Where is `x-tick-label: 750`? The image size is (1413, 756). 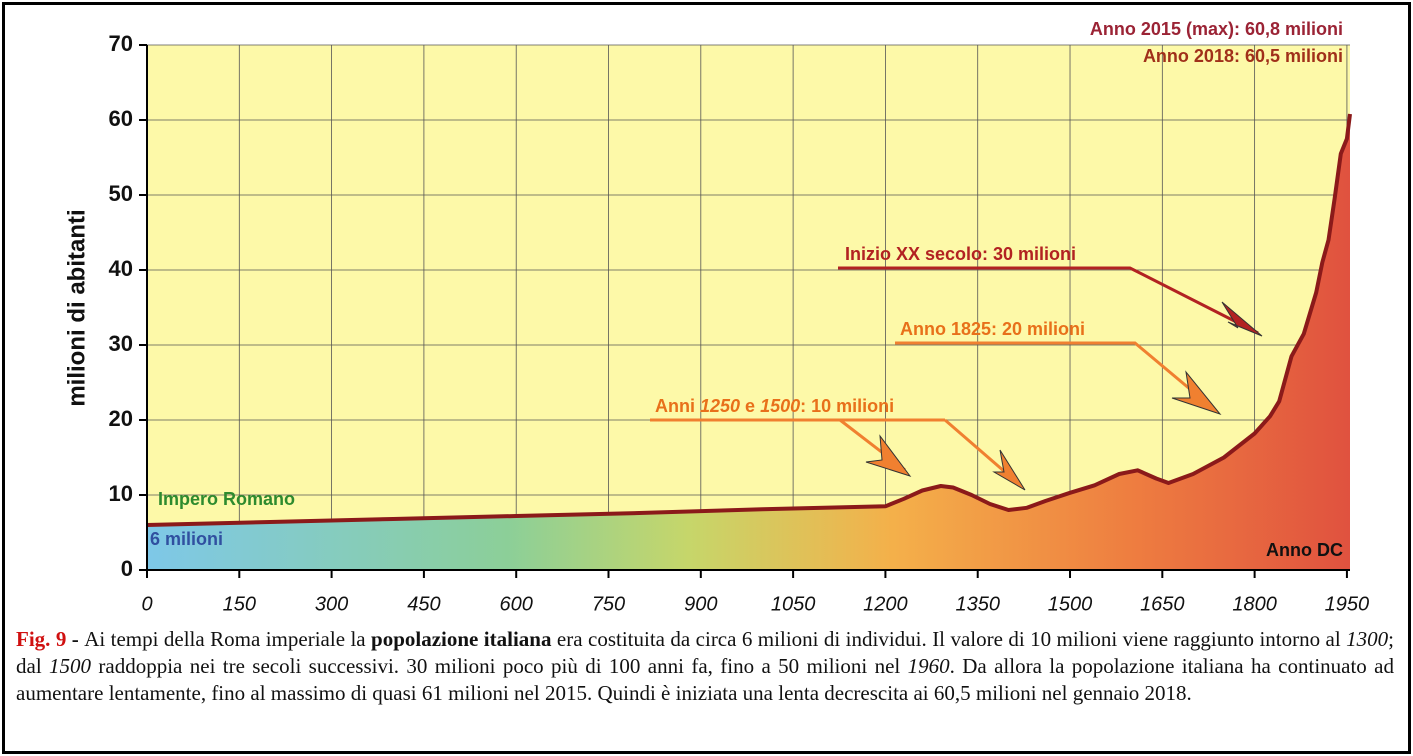
x-tick-label: 750 is located at coordinates (608, 604).